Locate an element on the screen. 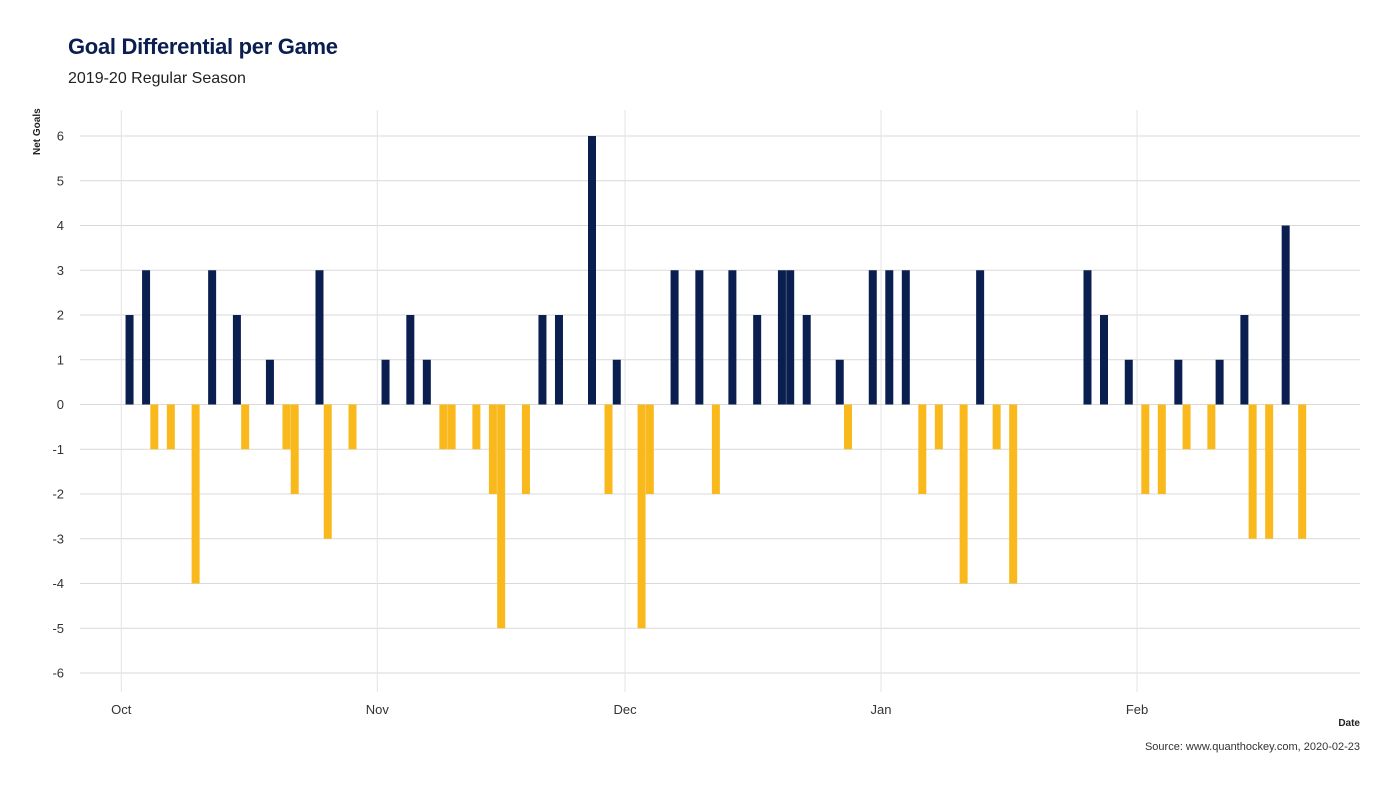 This screenshot has height=793, width=1400. y-tick-label: 0 is located at coordinates (60, 404).